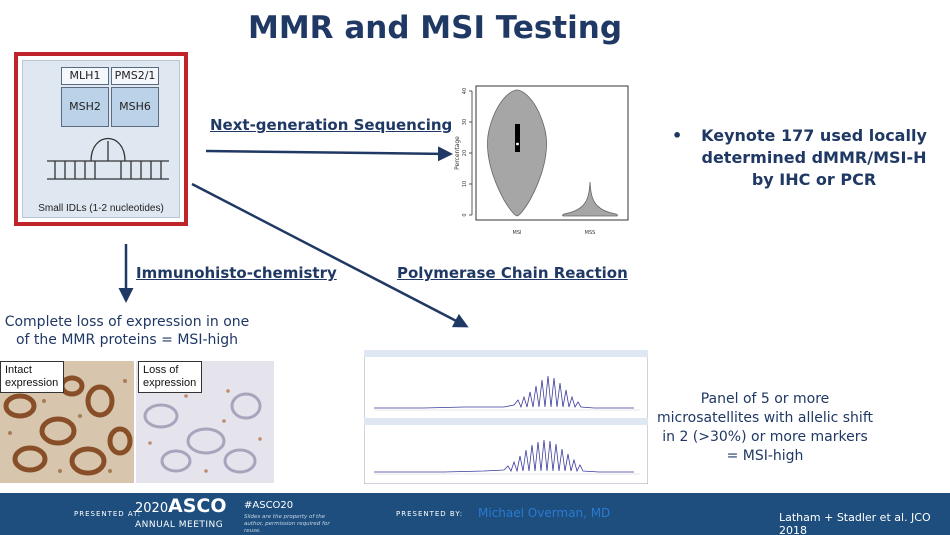  Describe the element at coordinates (170, 377) in the screenshot. I see `loss-expression-label: Loss of expression` at that location.